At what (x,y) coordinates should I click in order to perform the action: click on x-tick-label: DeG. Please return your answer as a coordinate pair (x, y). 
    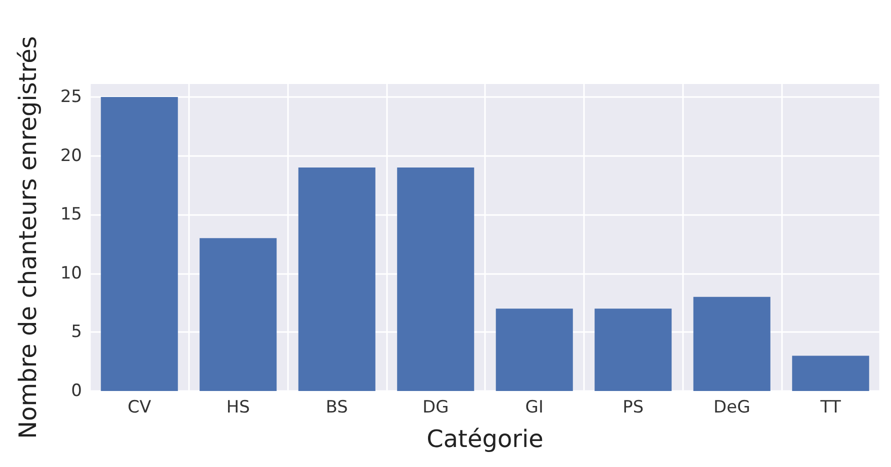
    Looking at the image, I should click on (732, 408).